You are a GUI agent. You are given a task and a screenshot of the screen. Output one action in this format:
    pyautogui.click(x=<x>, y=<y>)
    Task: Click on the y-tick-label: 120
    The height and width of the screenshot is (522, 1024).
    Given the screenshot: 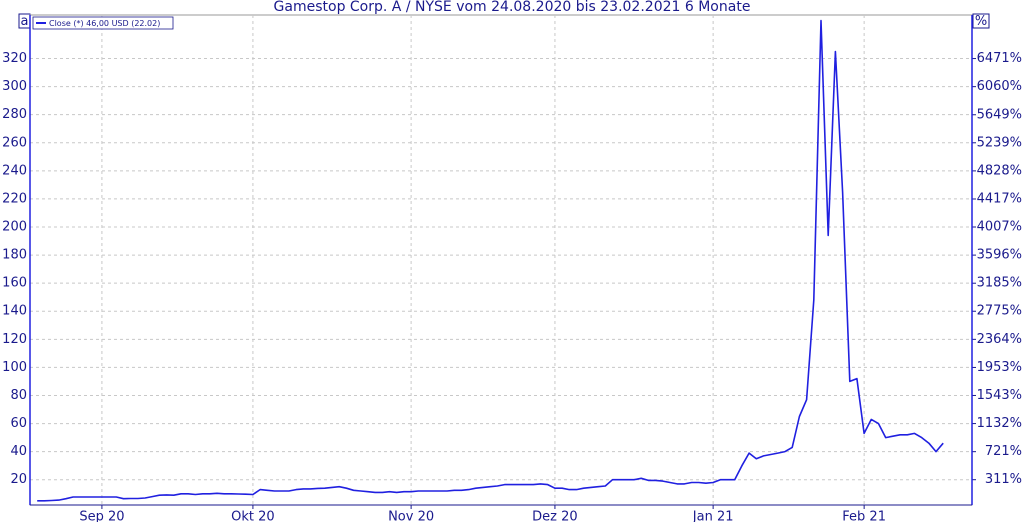 What is the action you would take?
    pyautogui.click(x=14, y=339)
    